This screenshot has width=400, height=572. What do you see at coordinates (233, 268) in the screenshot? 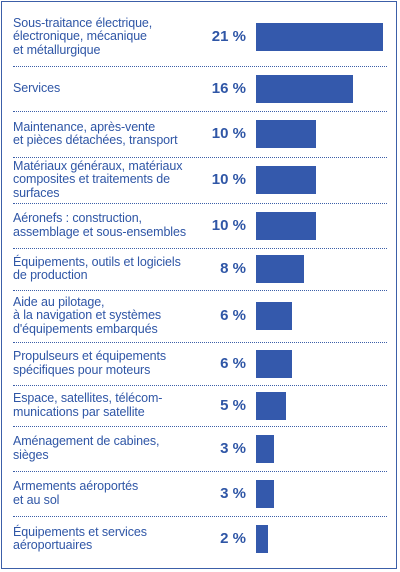
I see `value-label: 8 %` at bounding box center [233, 268].